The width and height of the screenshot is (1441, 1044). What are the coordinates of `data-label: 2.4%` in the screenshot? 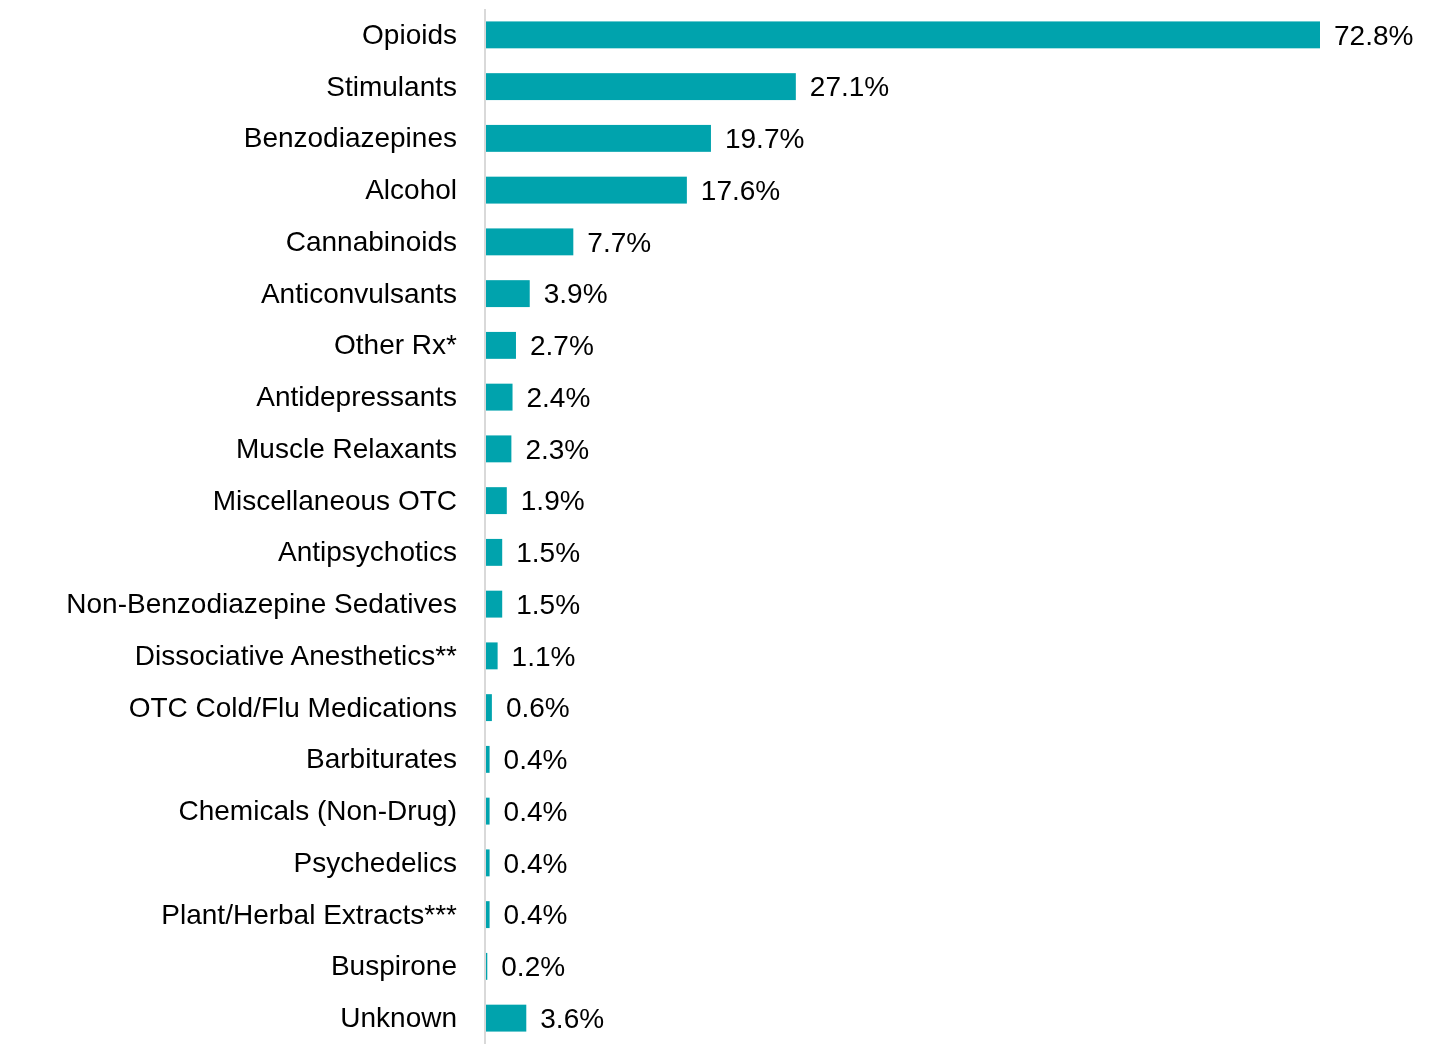 It's located at (558, 397).